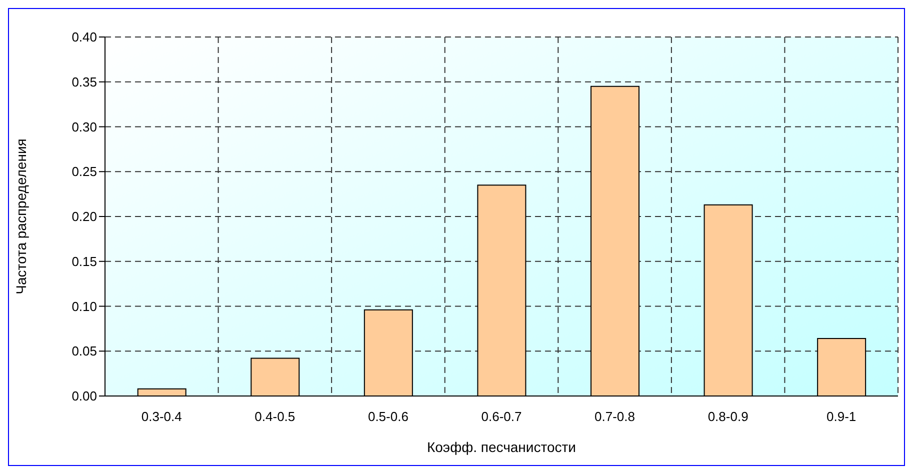  What do you see at coordinates (728, 416) in the screenshot?
I see `x-tick-label: 0.8-0.9` at bounding box center [728, 416].